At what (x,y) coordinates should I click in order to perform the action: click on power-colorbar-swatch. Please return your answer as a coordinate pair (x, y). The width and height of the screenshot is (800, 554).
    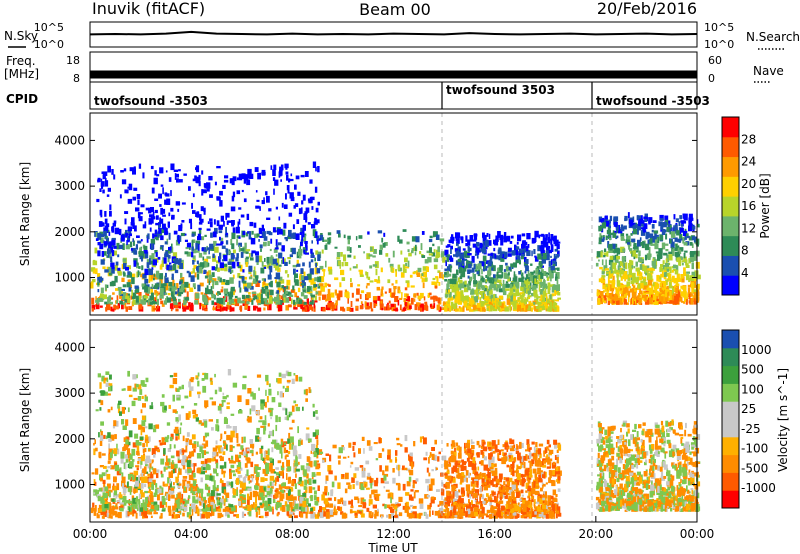
    Looking at the image, I should click on (730, 147).